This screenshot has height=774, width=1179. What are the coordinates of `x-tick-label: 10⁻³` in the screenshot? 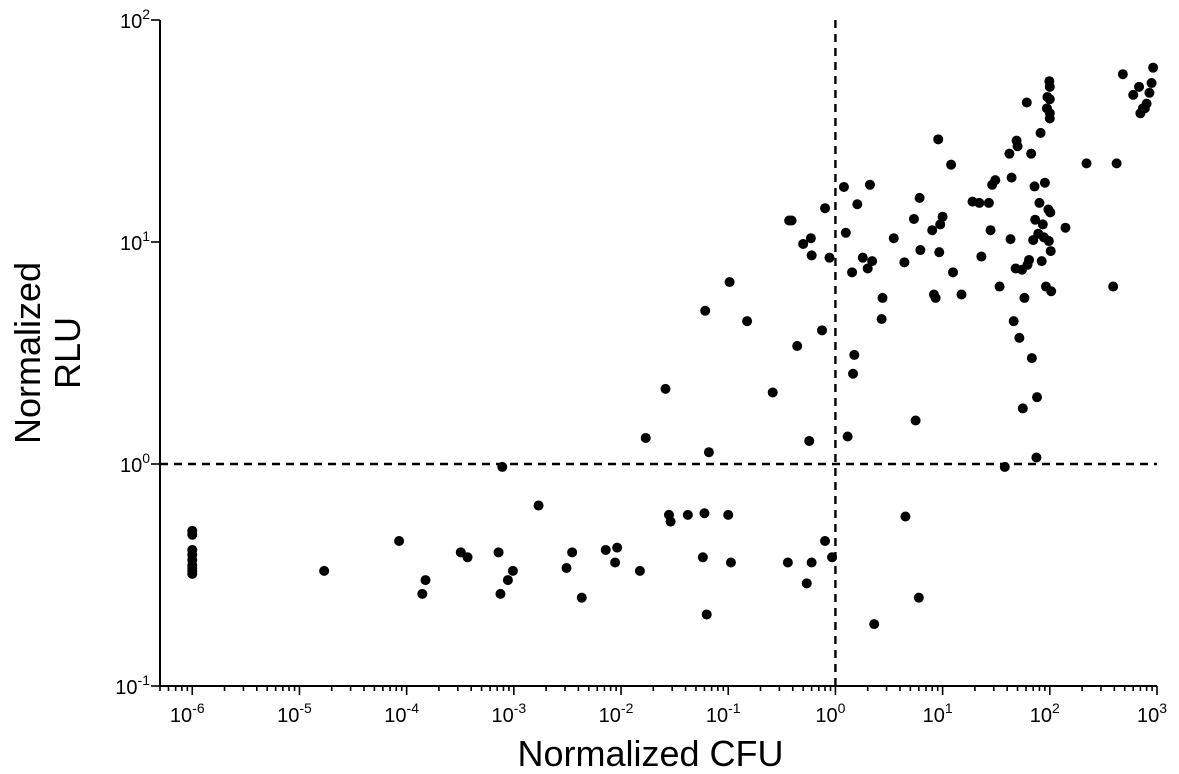 It's located at (508, 713).